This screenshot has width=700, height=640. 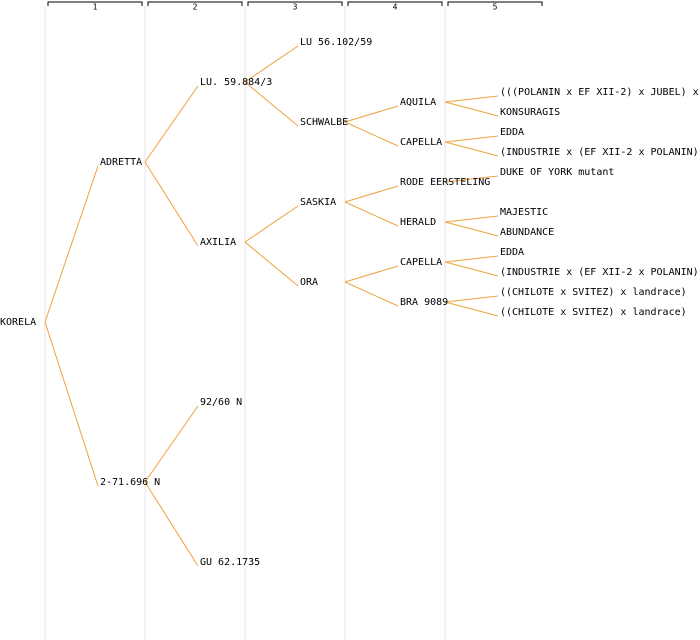 What do you see at coordinates (524, 212) in the screenshot?
I see `node-label: MAJESTIC` at bounding box center [524, 212].